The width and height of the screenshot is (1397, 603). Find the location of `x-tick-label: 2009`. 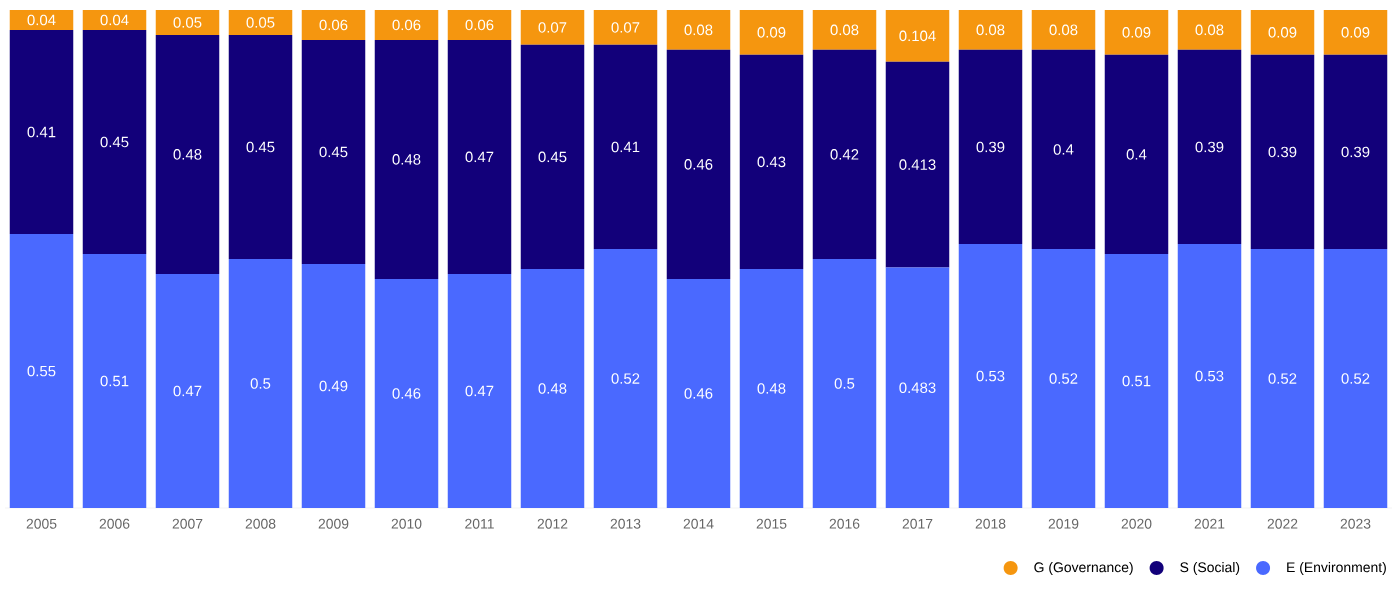

x-tick-label: 2009 is located at coordinates (333, 523).